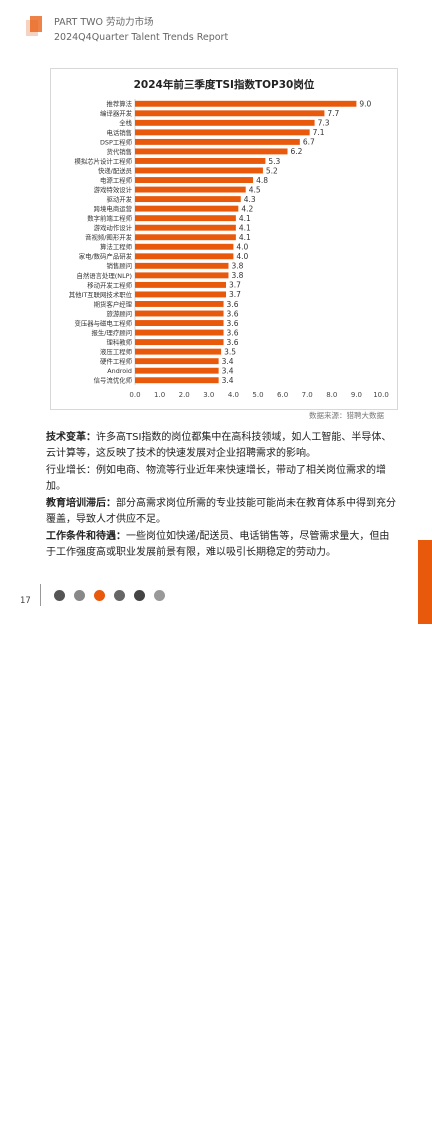 The width and height of the screenshot is (432, 1131). What do you see at coordinates (40, 595) in the screenshot?
I see `footer-divider` at bounding box center [40, 595].